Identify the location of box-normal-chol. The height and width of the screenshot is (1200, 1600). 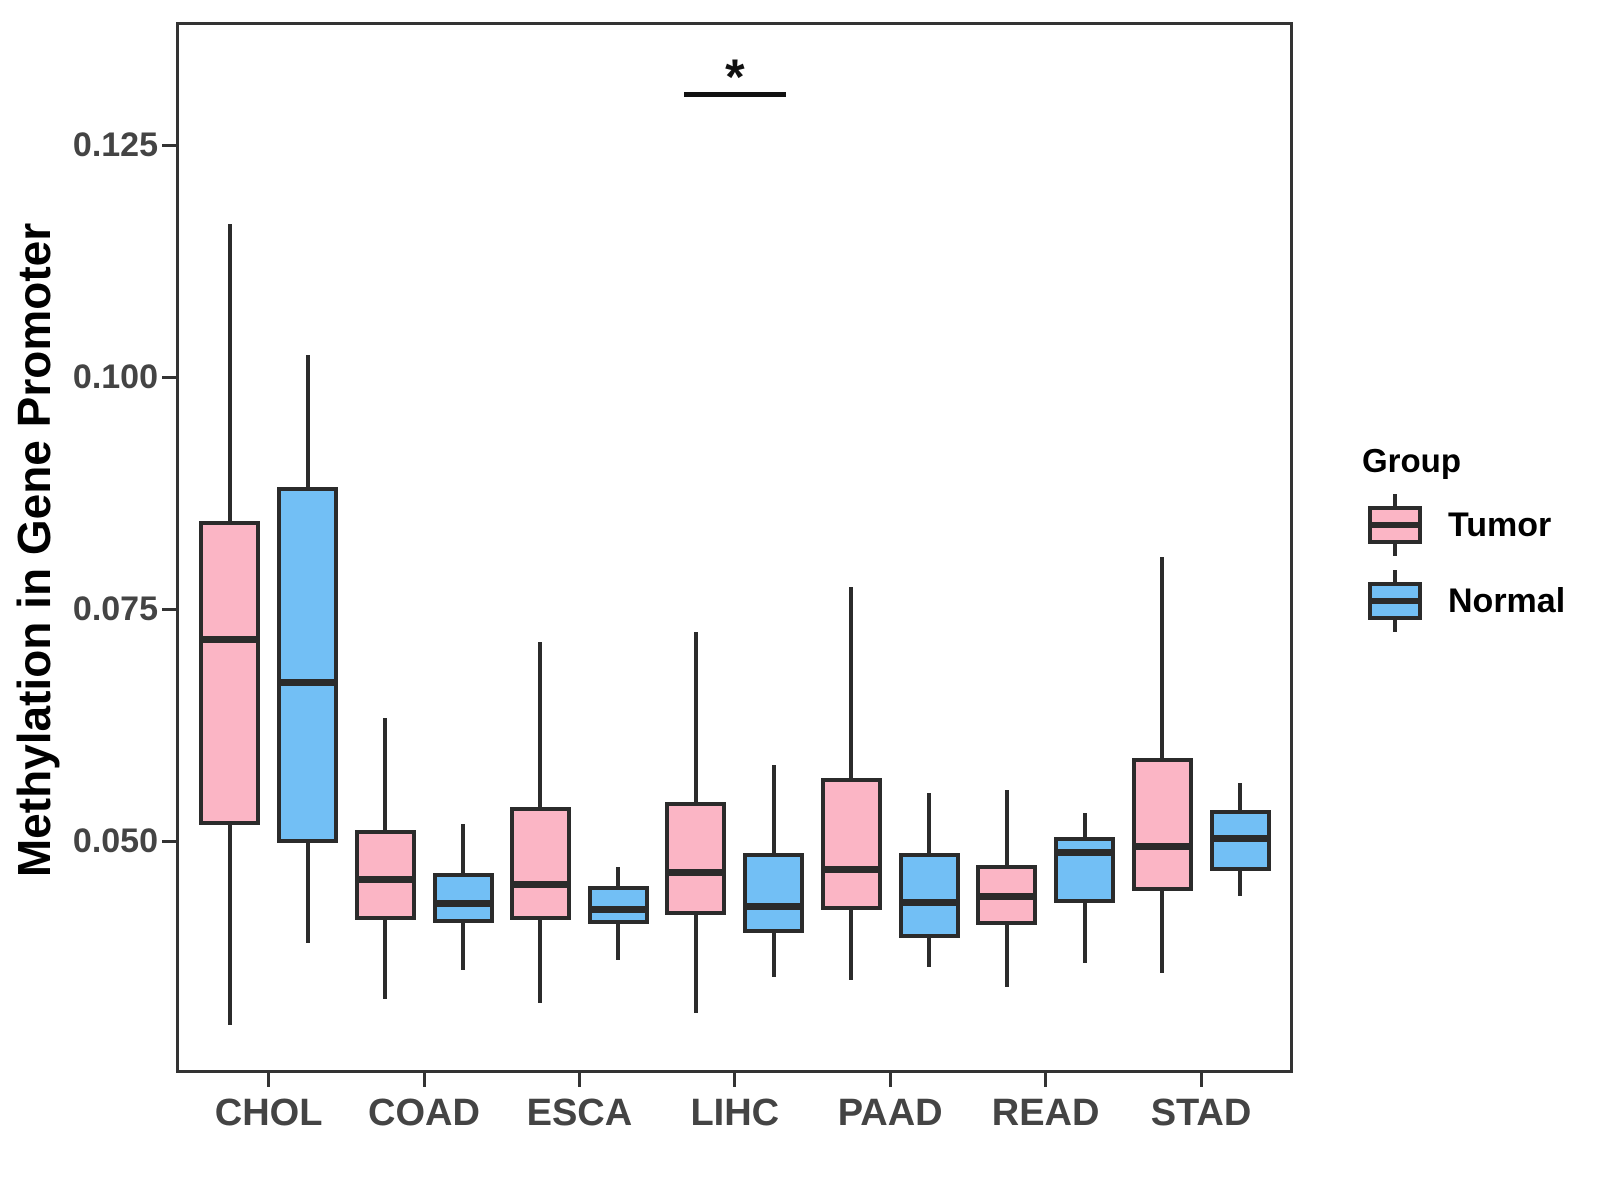
(308, 665).